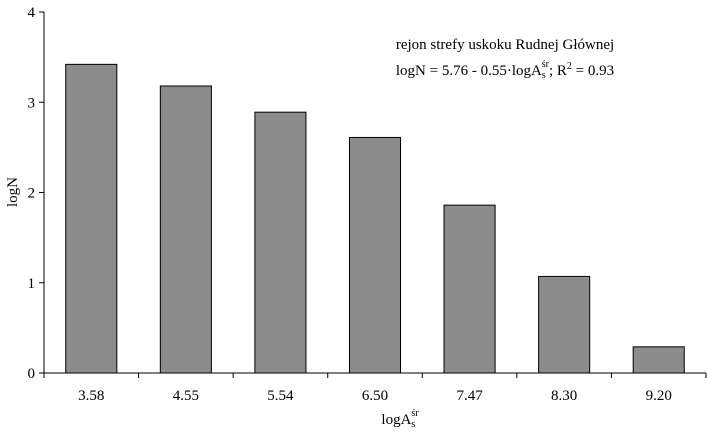 The image size is (707, 432). I want to click on x-tick-label: 9.20, so click(659, 396).